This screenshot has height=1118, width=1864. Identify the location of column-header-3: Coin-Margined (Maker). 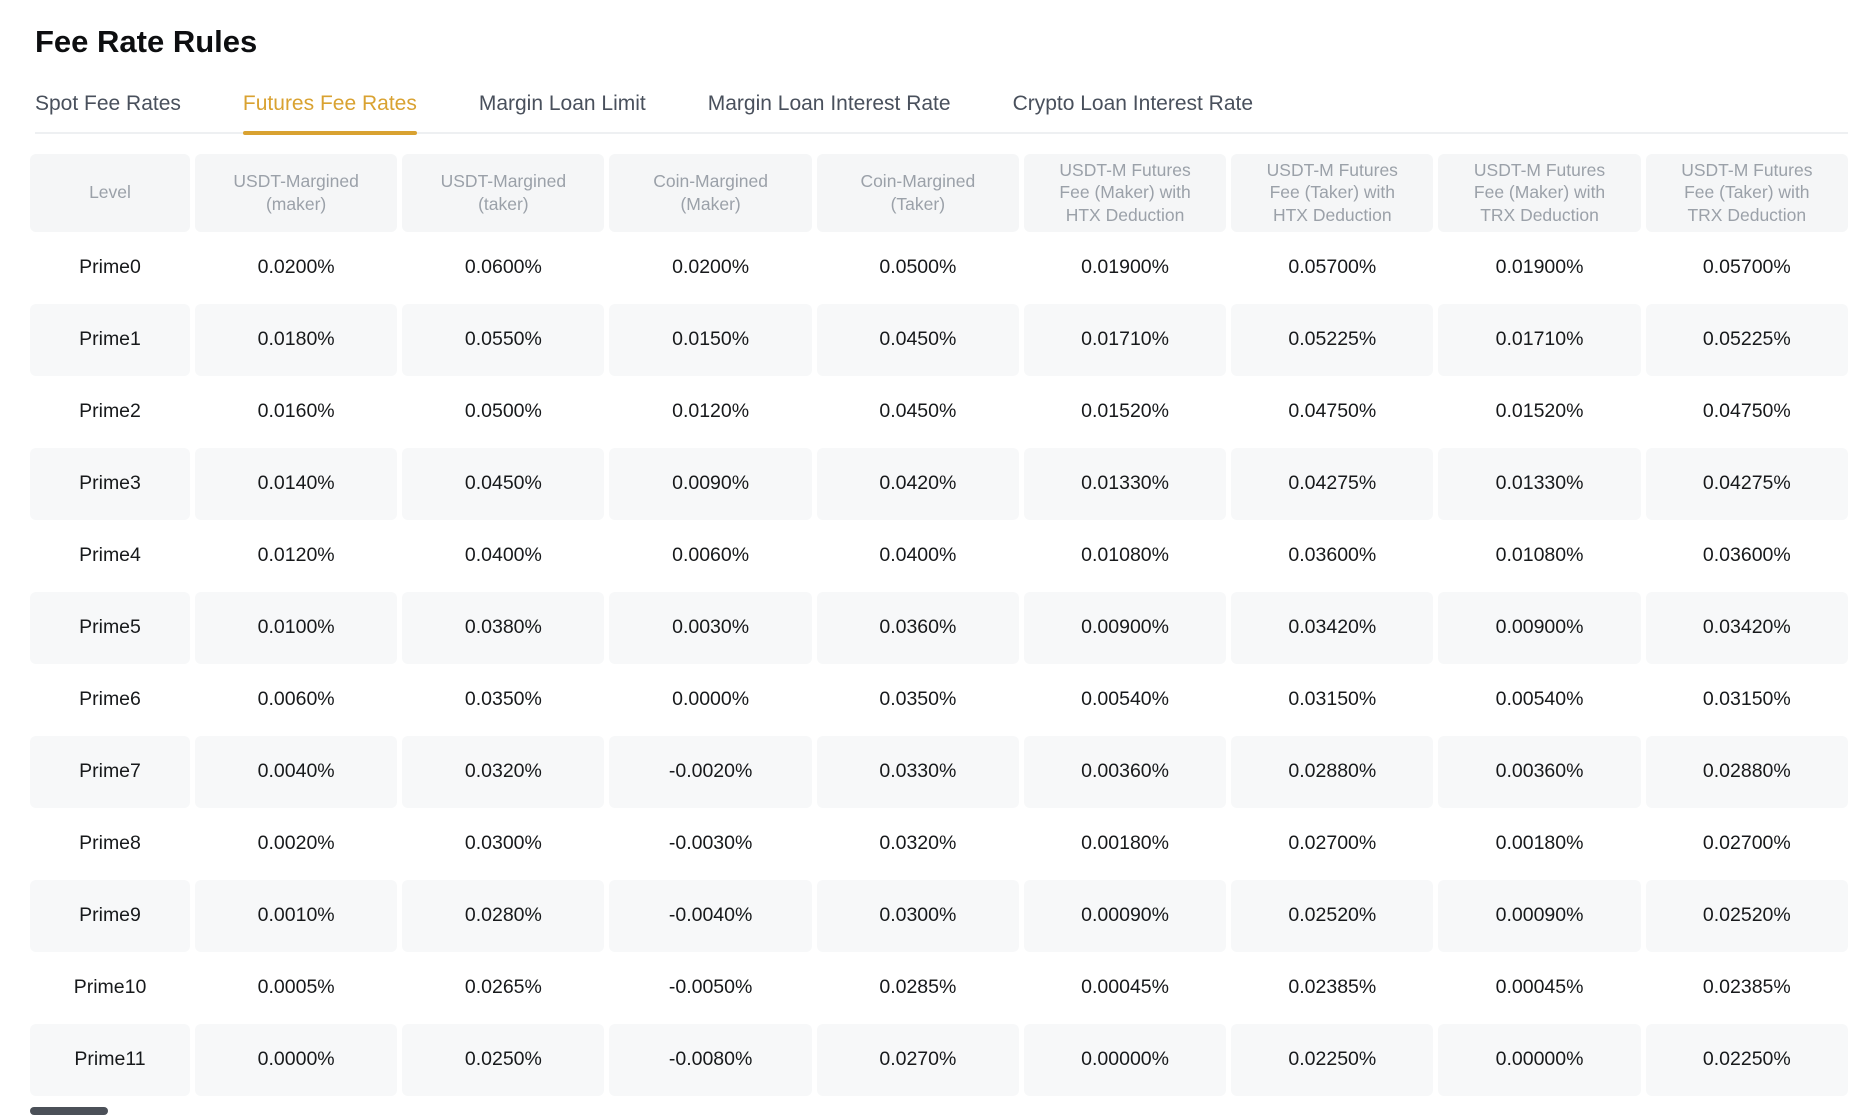
(710, 192).